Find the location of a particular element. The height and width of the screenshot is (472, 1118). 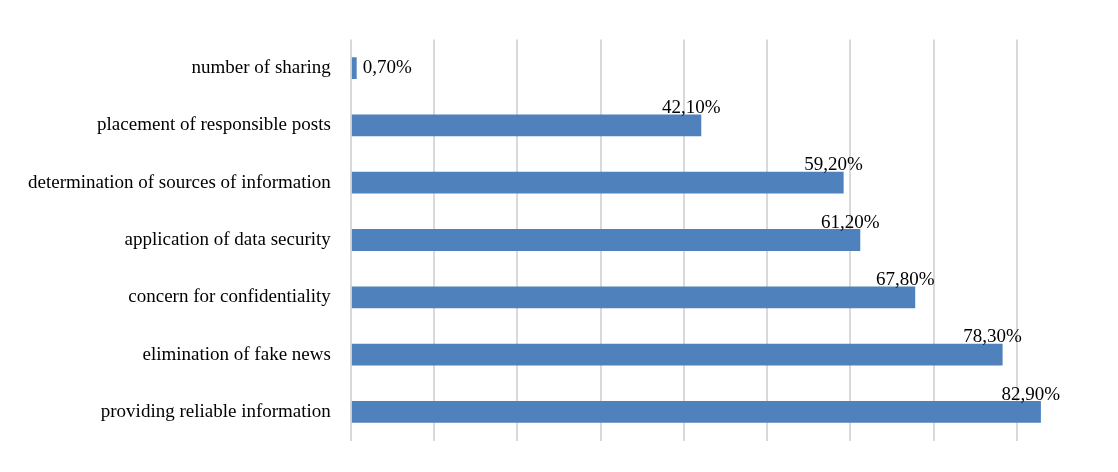

data-label: 78,30% is located at coordinates (993, 336).